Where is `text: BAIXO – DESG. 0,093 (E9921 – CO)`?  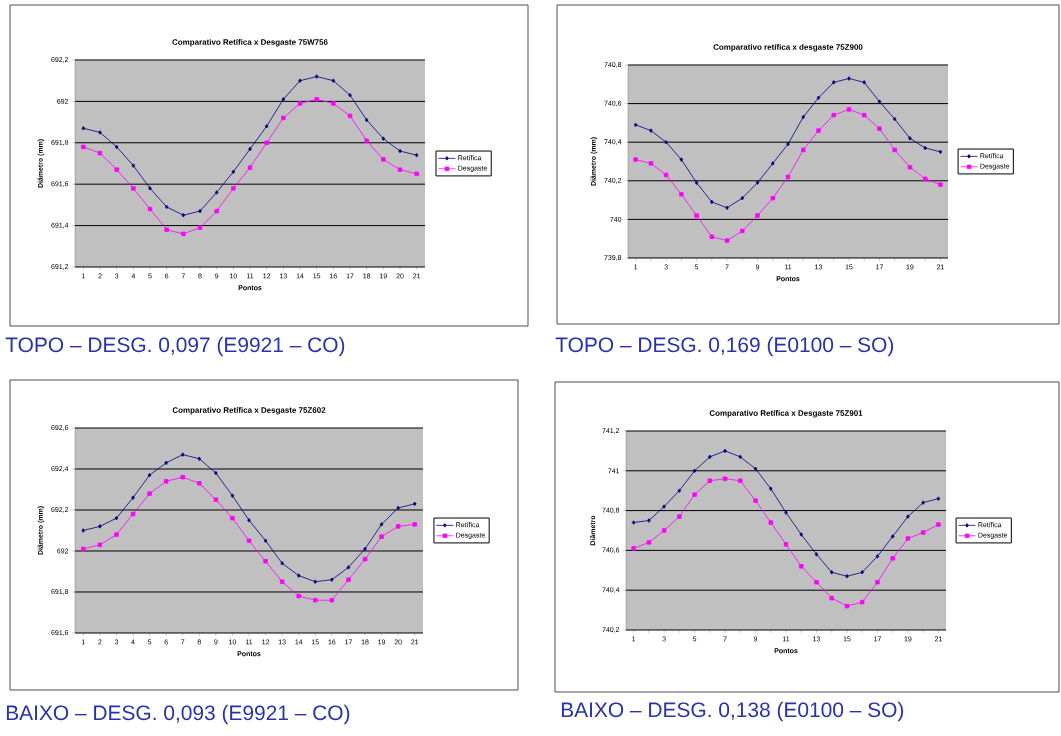
text: BAIXO – DESG. 0,093 (E9921 – CO) is located at coordinates (178, 714).